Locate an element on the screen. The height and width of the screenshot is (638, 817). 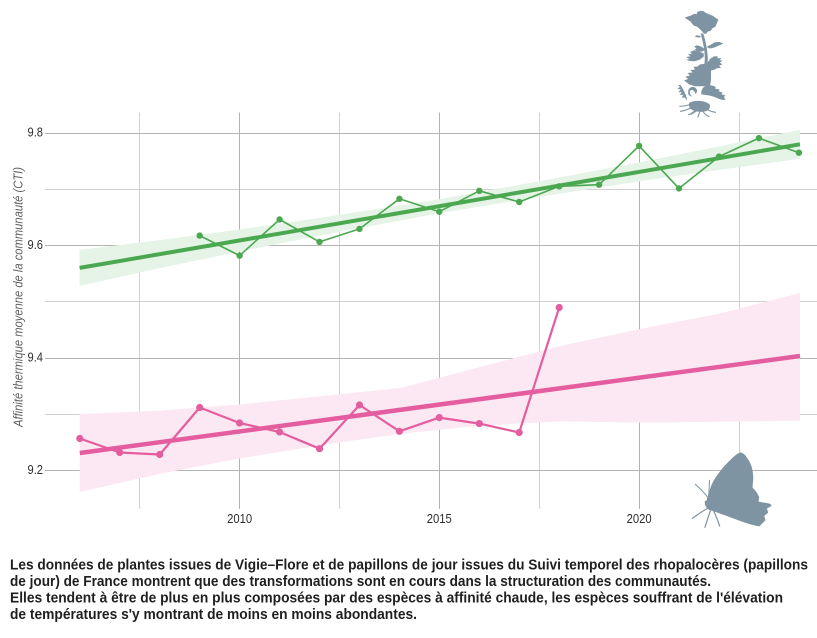
svg-text: 9.8 is located at coordinates (36, 132).